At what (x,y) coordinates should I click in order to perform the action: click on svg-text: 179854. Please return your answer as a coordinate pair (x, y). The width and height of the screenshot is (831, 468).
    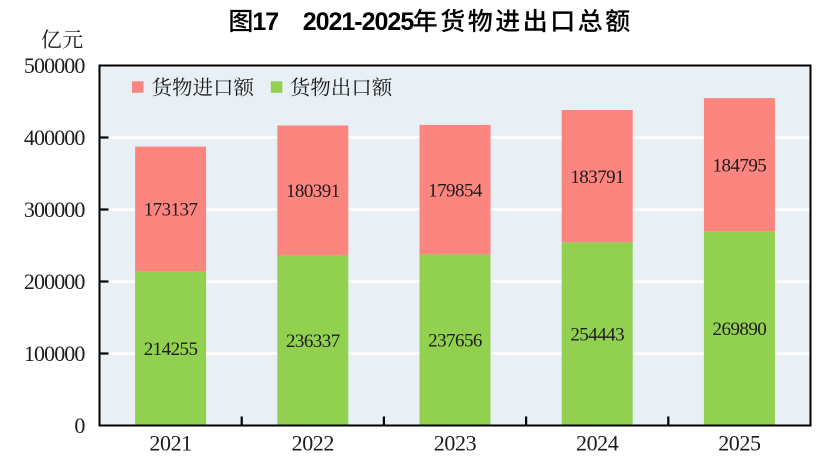
    Looking at the image, I should click on (455, 190).